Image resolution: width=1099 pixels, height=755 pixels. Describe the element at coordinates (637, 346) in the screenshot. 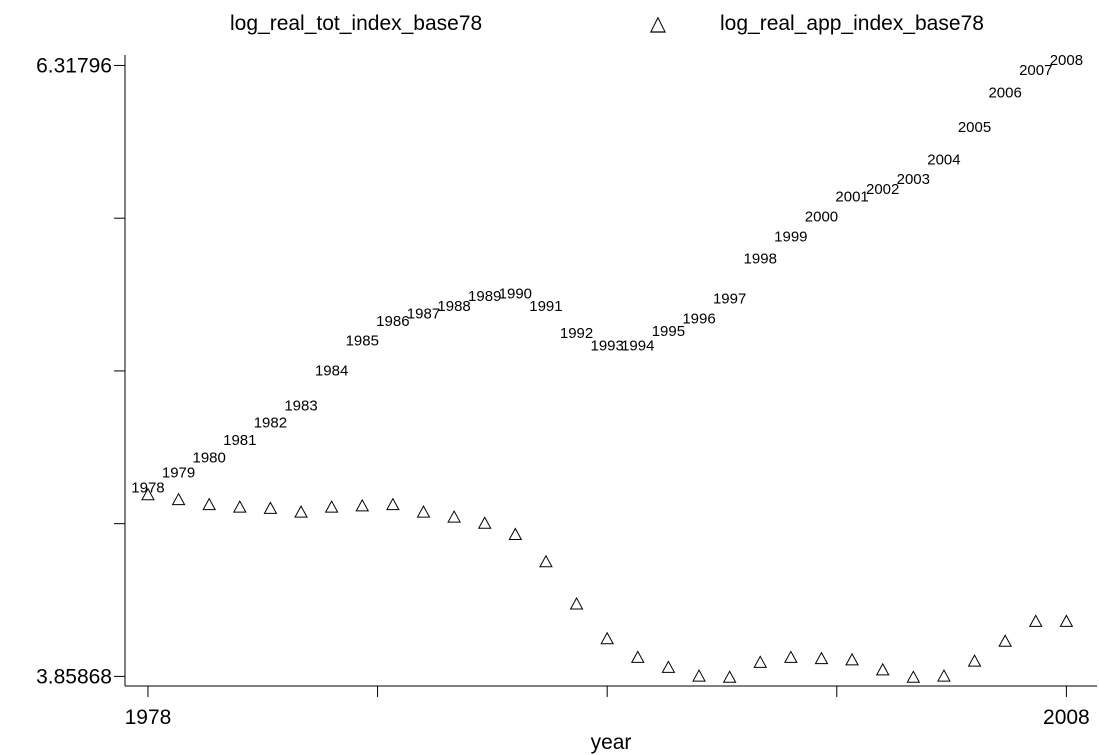

I see `year-marker: 1994` at that location.